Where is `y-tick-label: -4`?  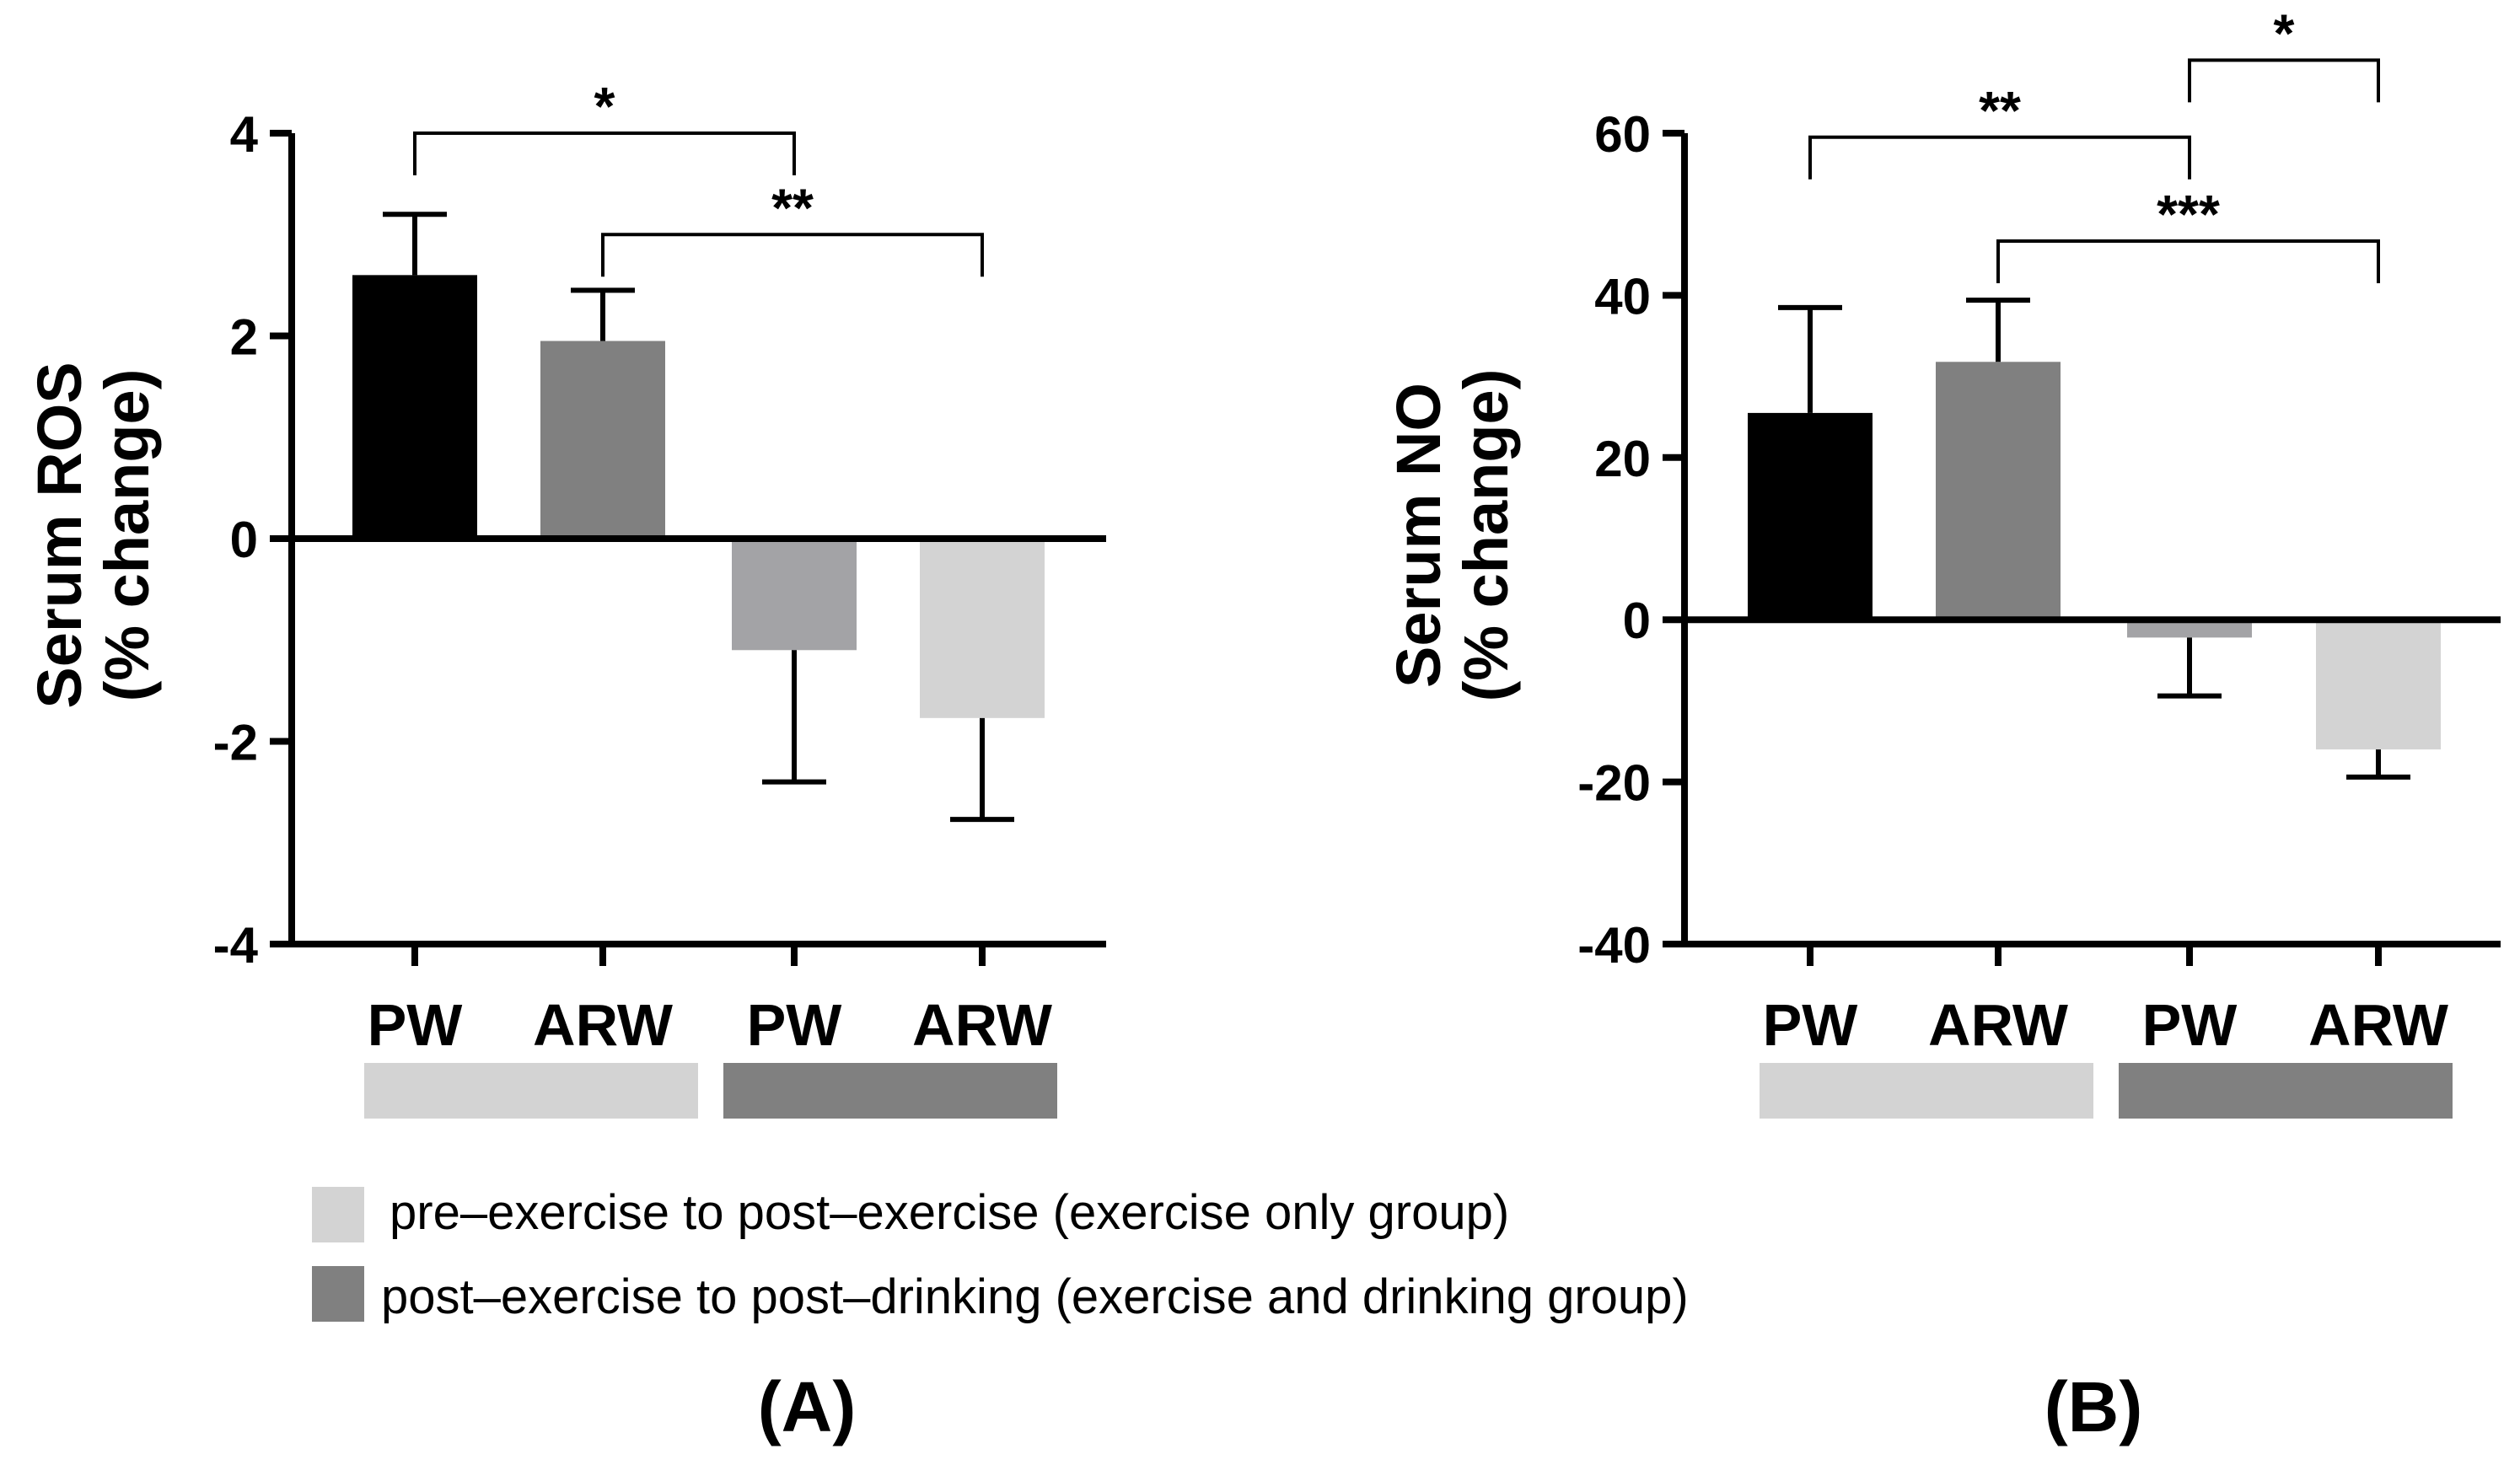 y-tick-label: -4 is located at coordinates (236, 945).